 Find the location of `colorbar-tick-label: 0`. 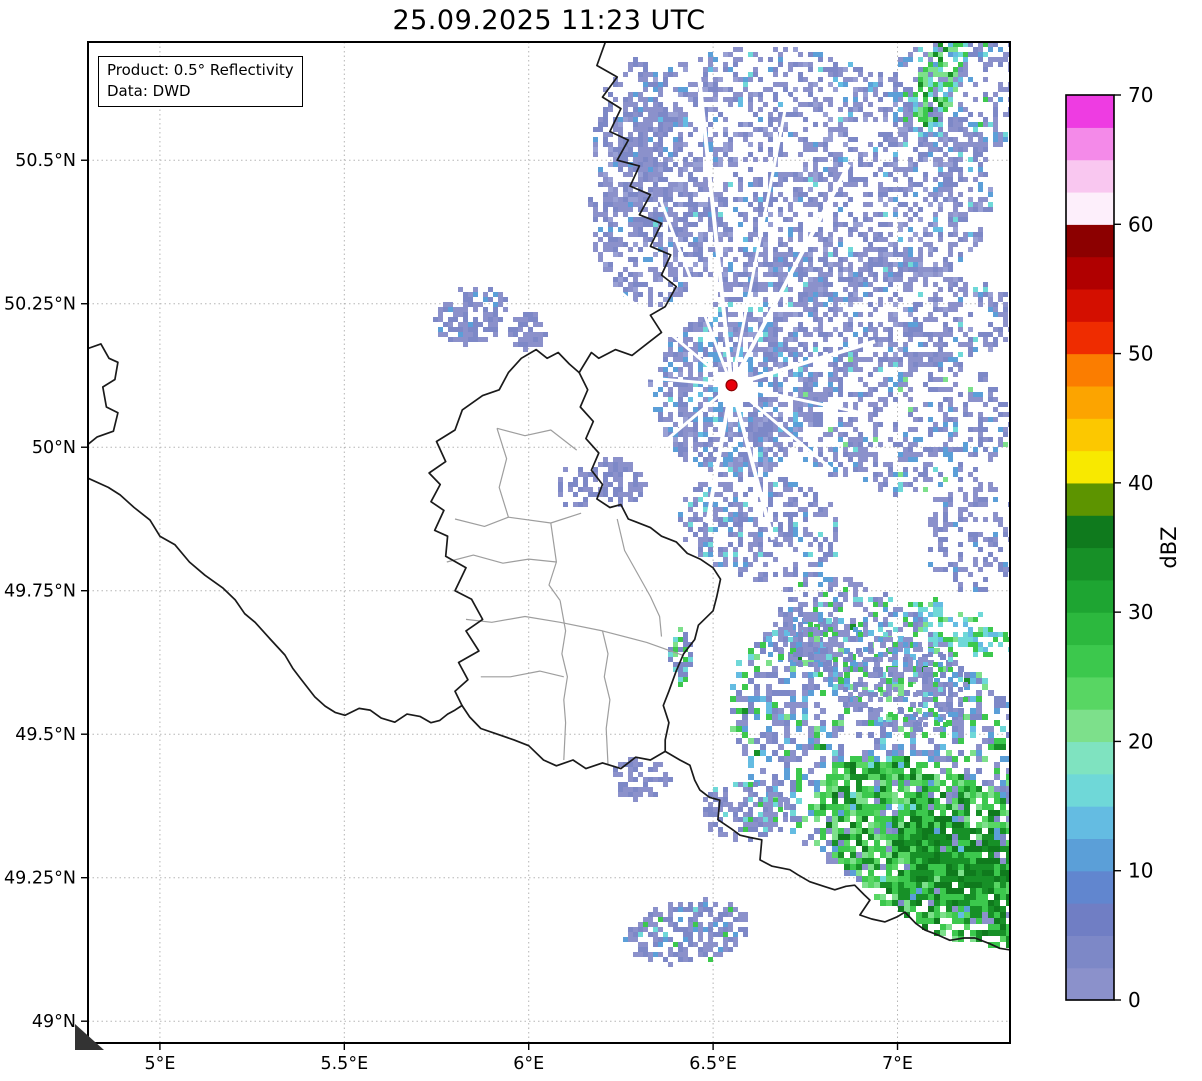

colorbar-tick-label: 0 is located at coordinates (1134, 1000).